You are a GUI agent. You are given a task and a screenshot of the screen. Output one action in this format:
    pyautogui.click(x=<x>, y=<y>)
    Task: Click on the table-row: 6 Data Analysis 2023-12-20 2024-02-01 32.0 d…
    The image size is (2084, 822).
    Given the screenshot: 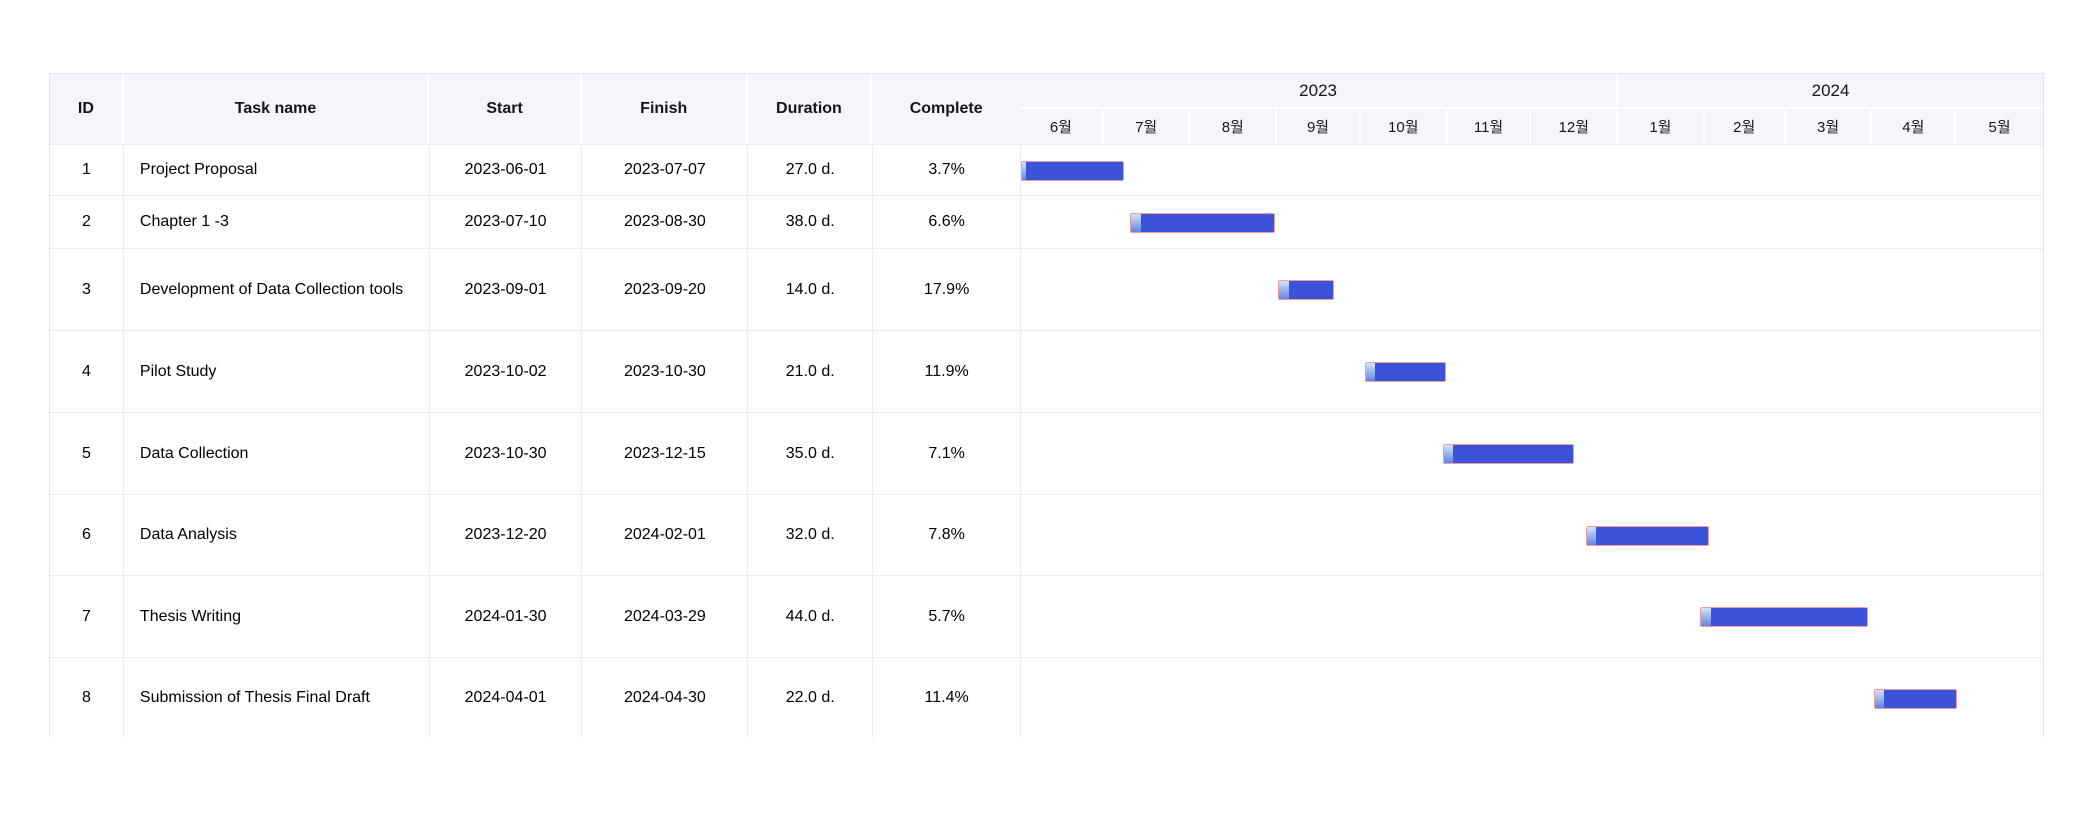 What is the action you would take?
    pyautogui.click(x=1046, y=534)
    